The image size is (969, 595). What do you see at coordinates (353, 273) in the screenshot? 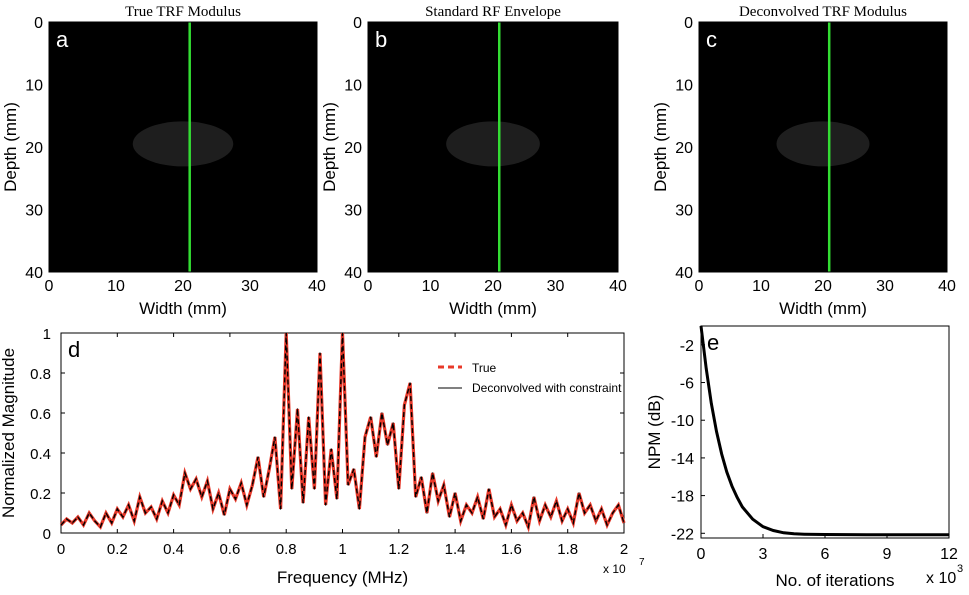
I see `y-tick-label: 40` at bounding box center [353, 273].